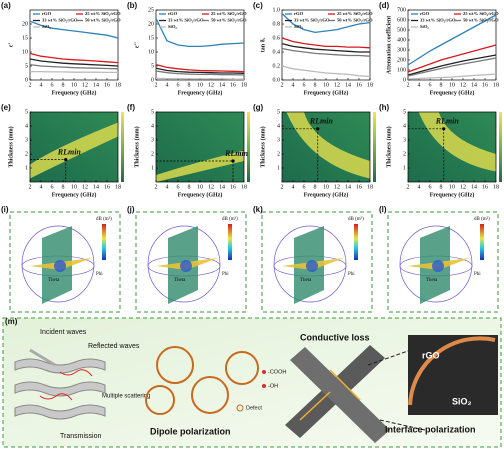 The image size is (504, 450). Describe the element at coordinates (313, 259) in the screenshot. I see `rcs-panel: (k) dB (m²) Theta Phi` at that location.